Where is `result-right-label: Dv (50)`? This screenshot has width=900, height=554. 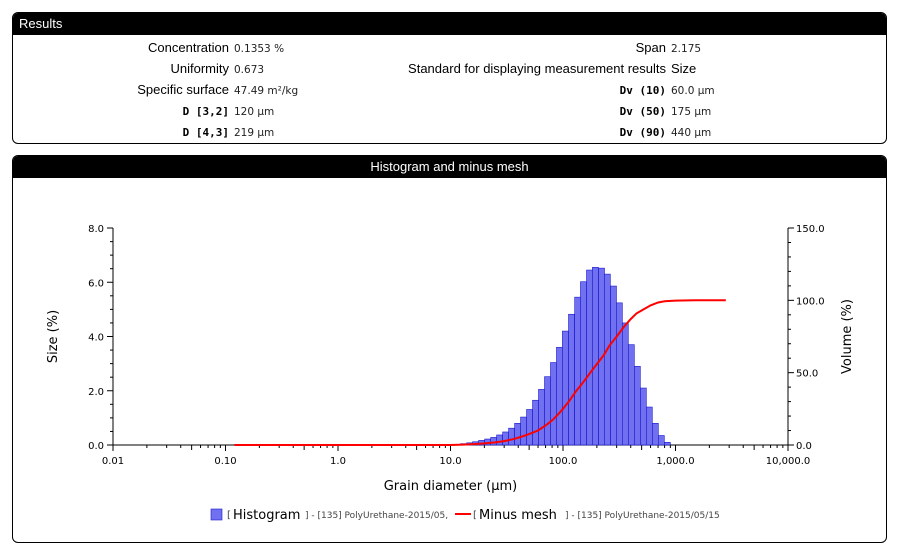
result-right-label: Dv (50) is located at coordinates (642, 111).